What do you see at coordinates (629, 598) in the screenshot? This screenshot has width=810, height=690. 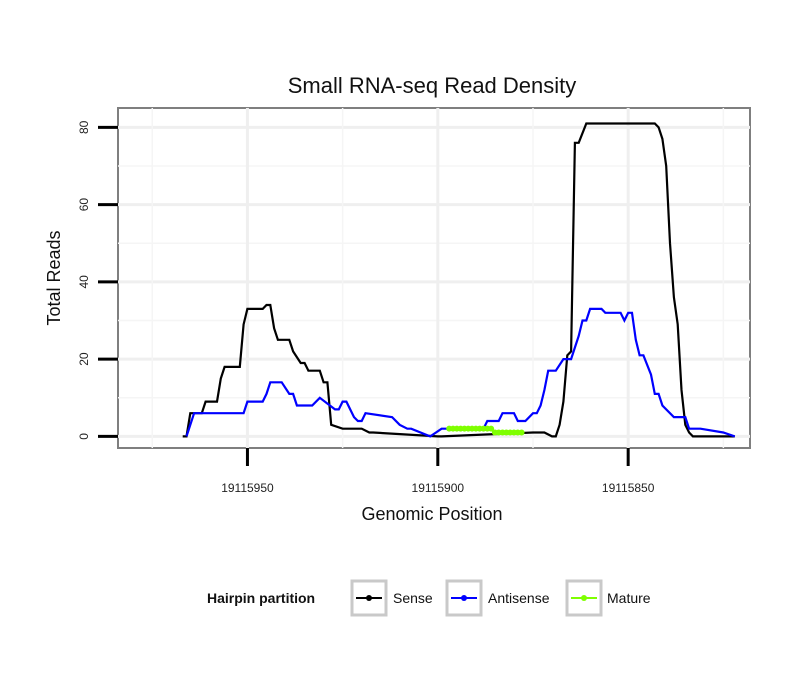 I see `legend-label-mature: Mature` at bounding box center [629, 598].